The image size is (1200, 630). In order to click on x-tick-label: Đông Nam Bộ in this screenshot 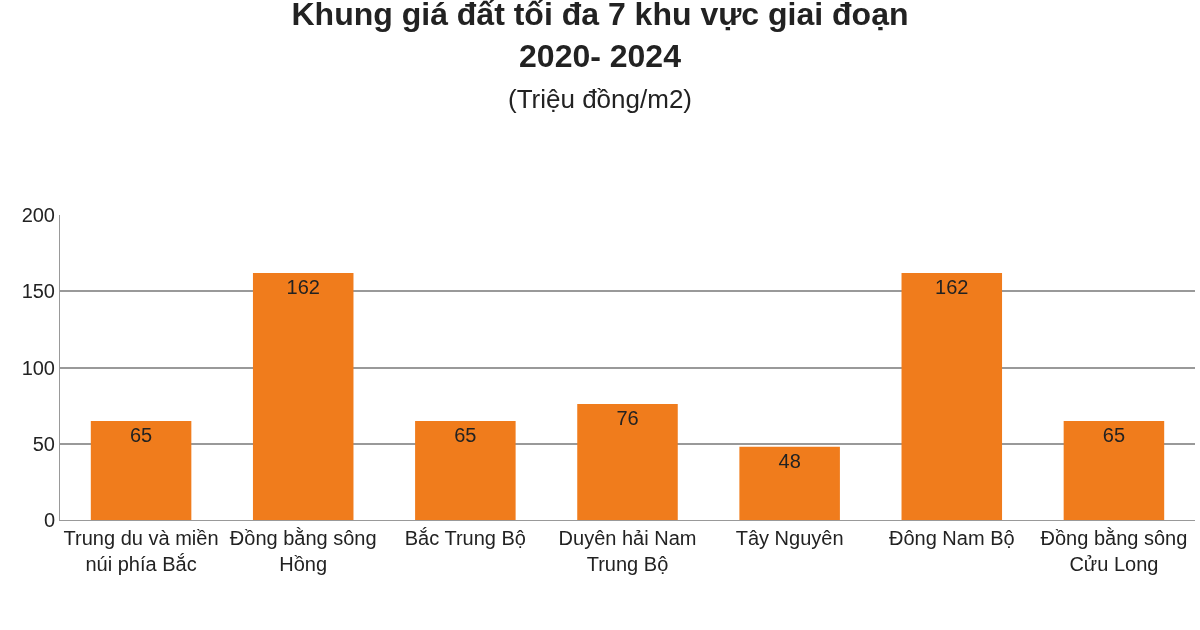, I will do `click(951, 538)`.